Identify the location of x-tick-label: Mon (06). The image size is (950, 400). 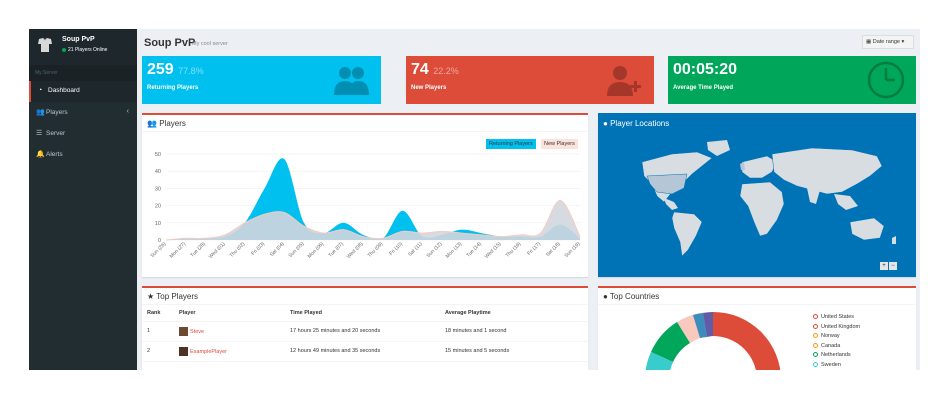
(316, 250).